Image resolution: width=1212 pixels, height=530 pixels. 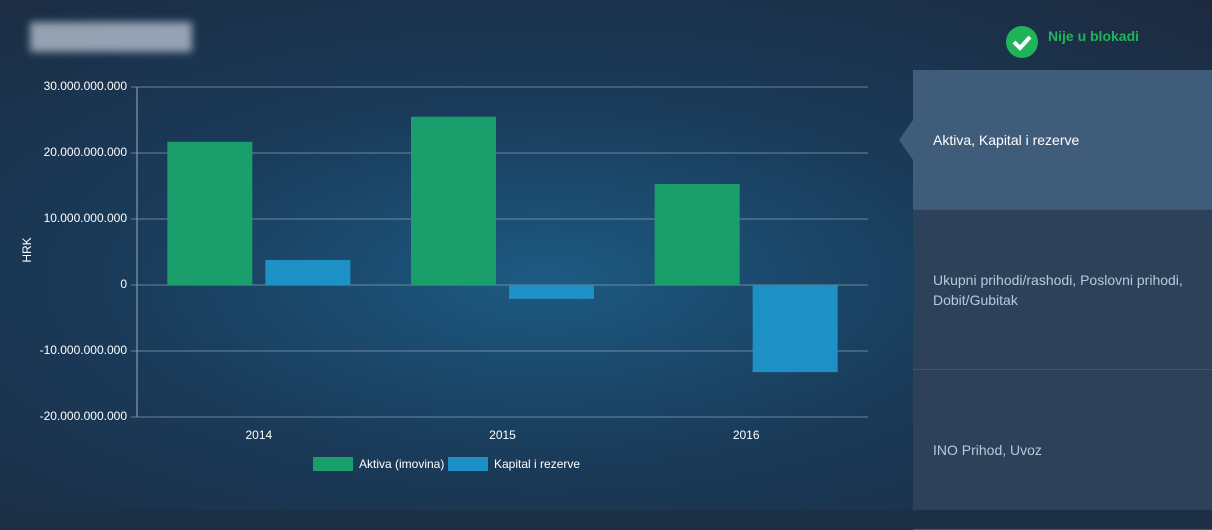 I want to click on y-tick-label: 20.000.000.000, so click(x=86, y=152).